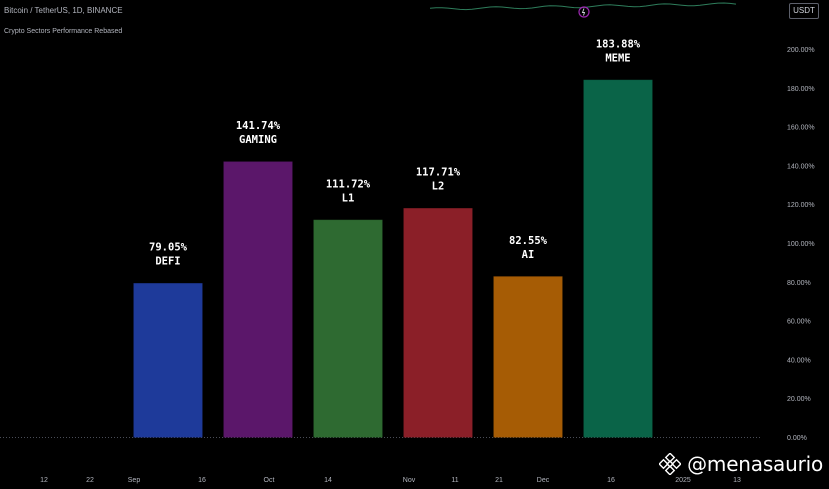 This screenshot has height=489, width=829. Describe the element at coordinates (804, 11) in the screenshot. I see `currency-button: USDT` at that location.